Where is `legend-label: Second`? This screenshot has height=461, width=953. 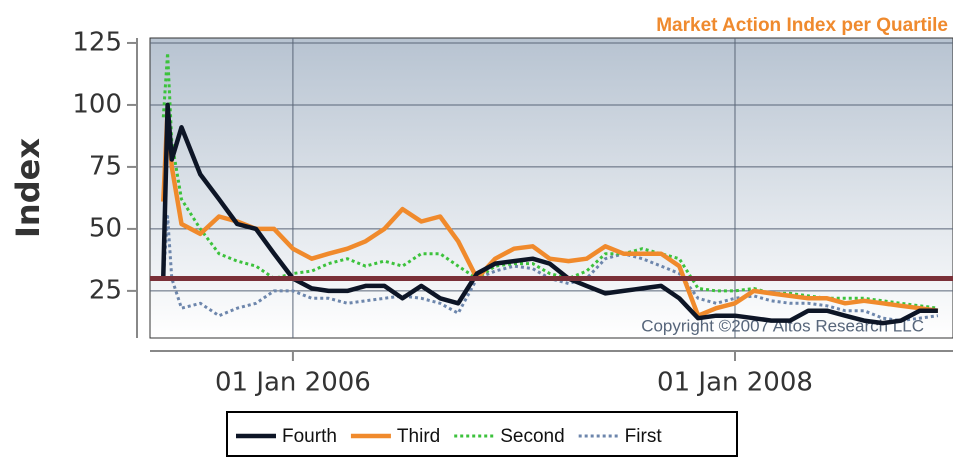
legend-label: Second is located at coordinates (532, 436).